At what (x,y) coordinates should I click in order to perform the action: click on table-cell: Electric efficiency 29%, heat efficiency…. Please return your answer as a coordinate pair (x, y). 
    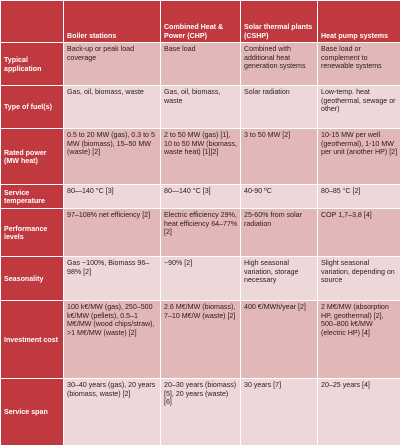
    Looking at the image, I should click on (201, 233).